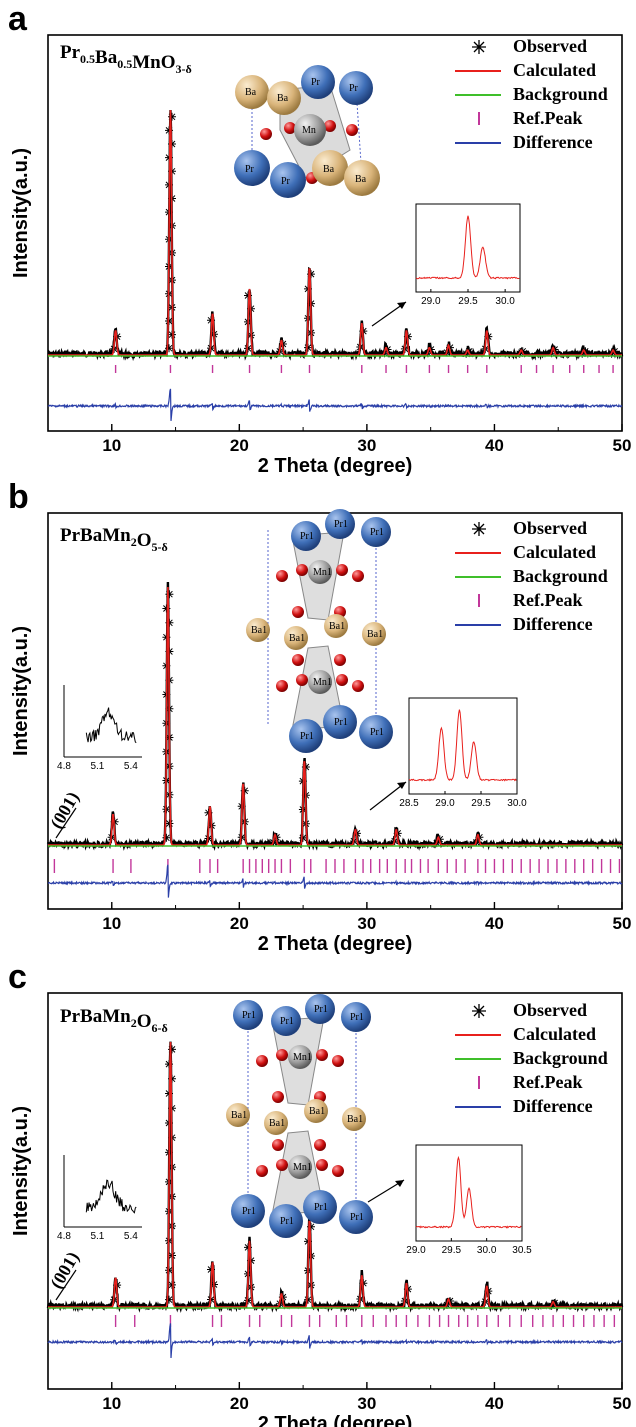 The image size is (636, 1427). I want to click on x-tick-label: 20, so click(239, 923).